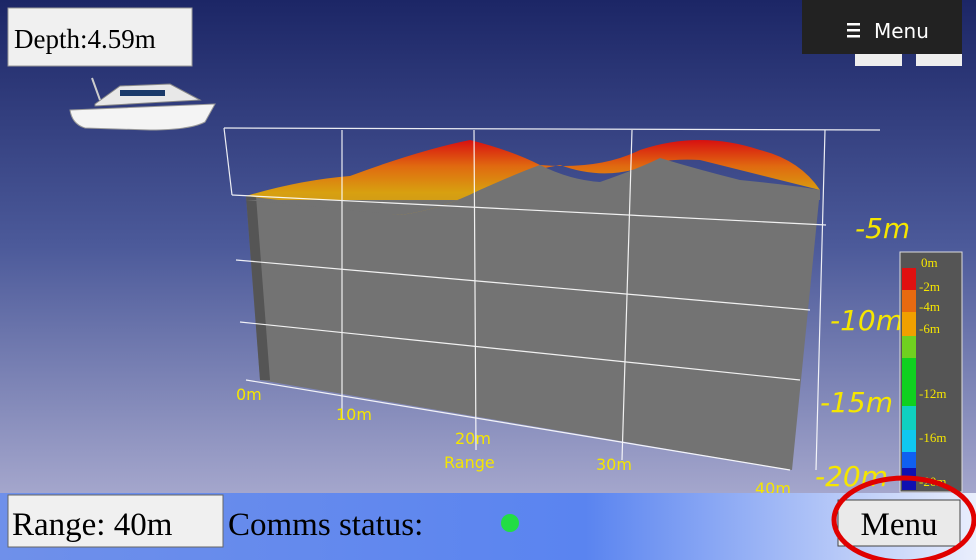 Image resolution: width=976 pixels, height=560 pixels. I want to click on boat-icon, so click(142, 104).